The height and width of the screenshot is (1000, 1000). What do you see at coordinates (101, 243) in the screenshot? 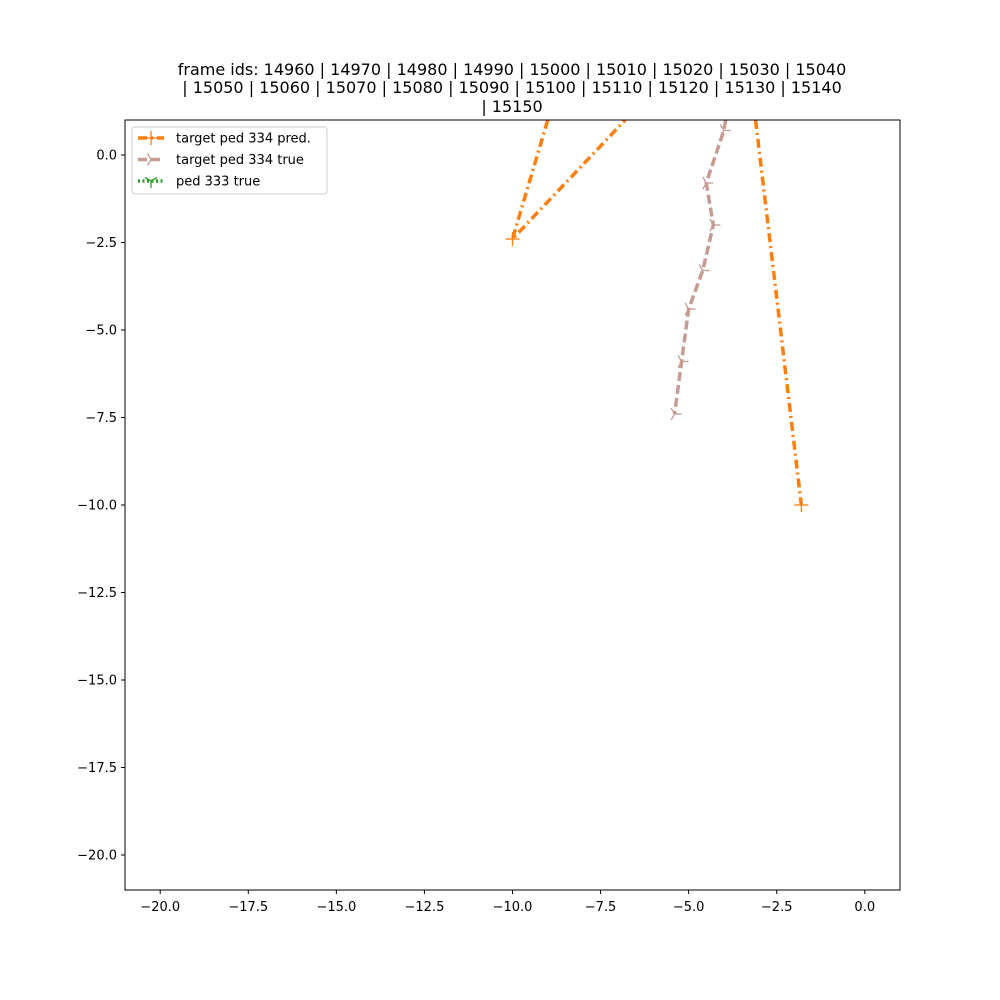
I see `y-tick-label-1: −2.5` at bounding box center [101, 243].